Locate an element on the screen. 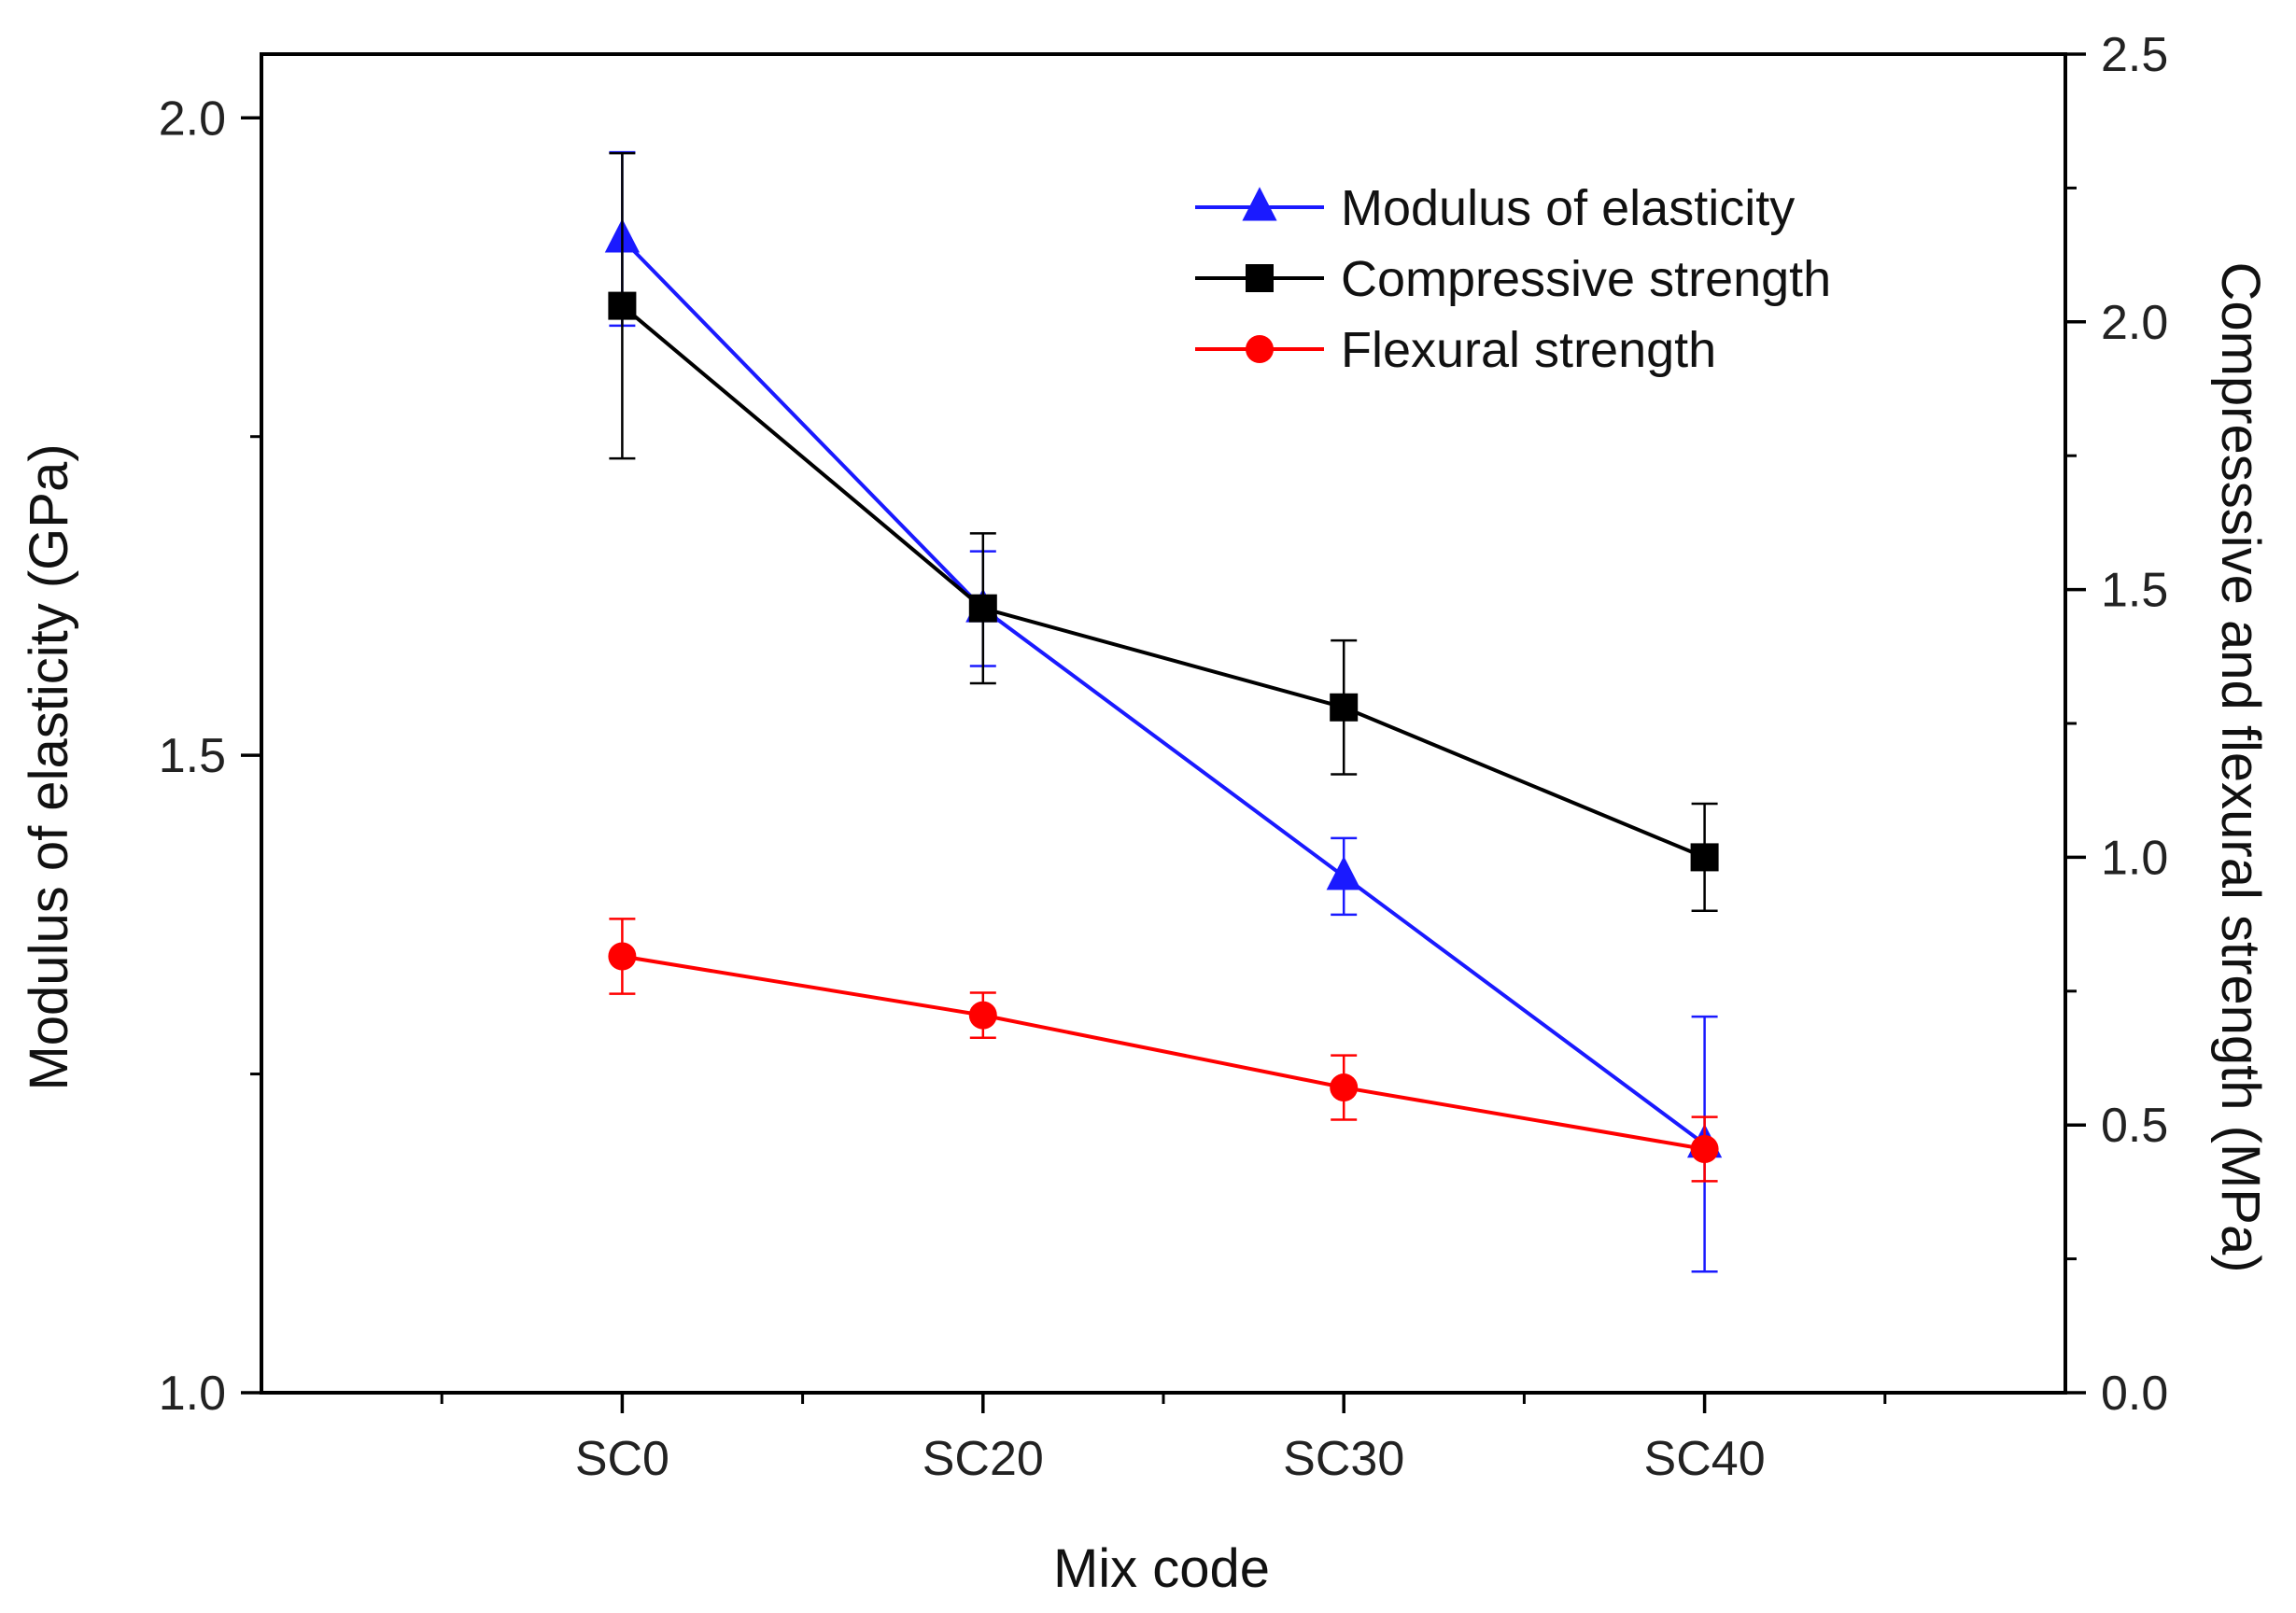 This screenshot has width=2296, height=1613. series-line is located at coordinates (1164, 1052).